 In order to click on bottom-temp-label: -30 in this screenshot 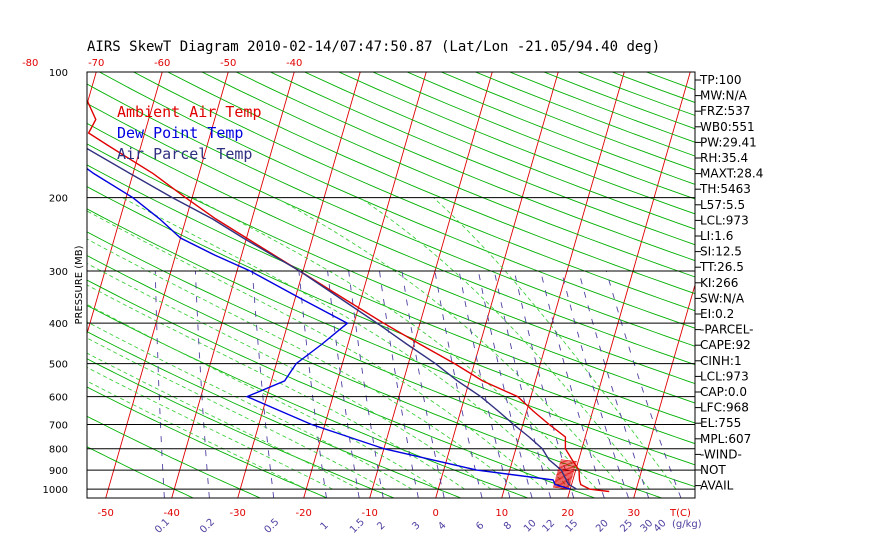, I will do `click(238, 513)`.